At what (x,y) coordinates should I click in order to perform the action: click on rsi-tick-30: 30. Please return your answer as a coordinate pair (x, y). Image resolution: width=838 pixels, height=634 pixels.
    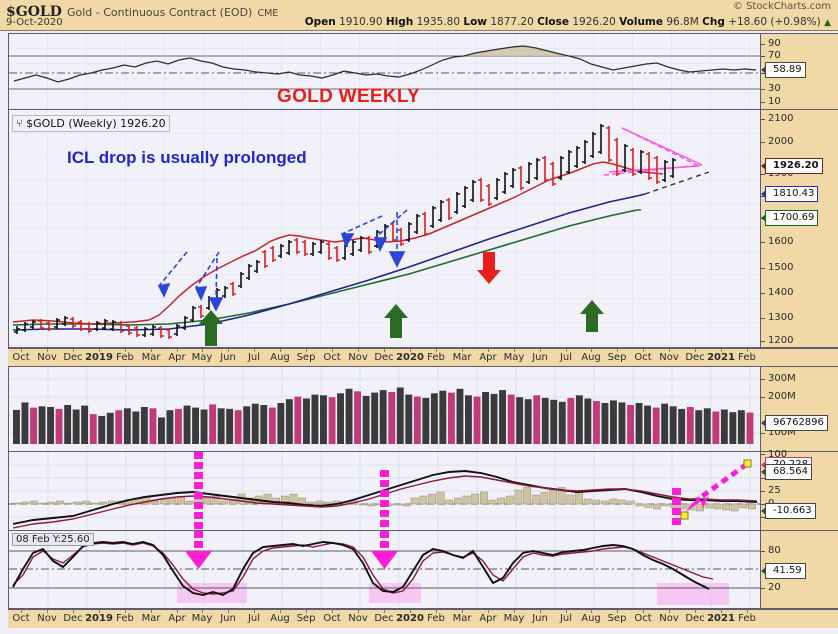
    Looking at the image, I should click on (774, 88).